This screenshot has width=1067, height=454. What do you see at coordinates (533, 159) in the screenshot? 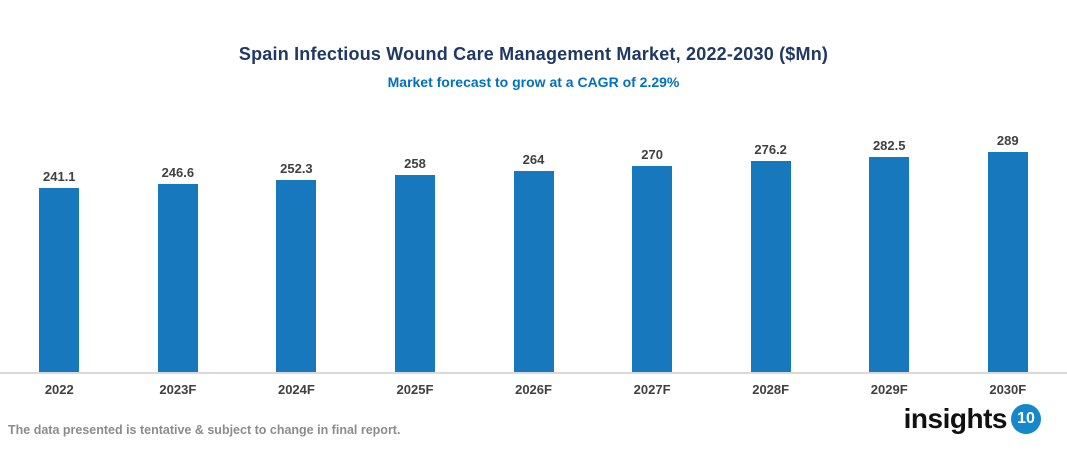
I see `bar-value-label: 264` at bounding box center [533, 159].